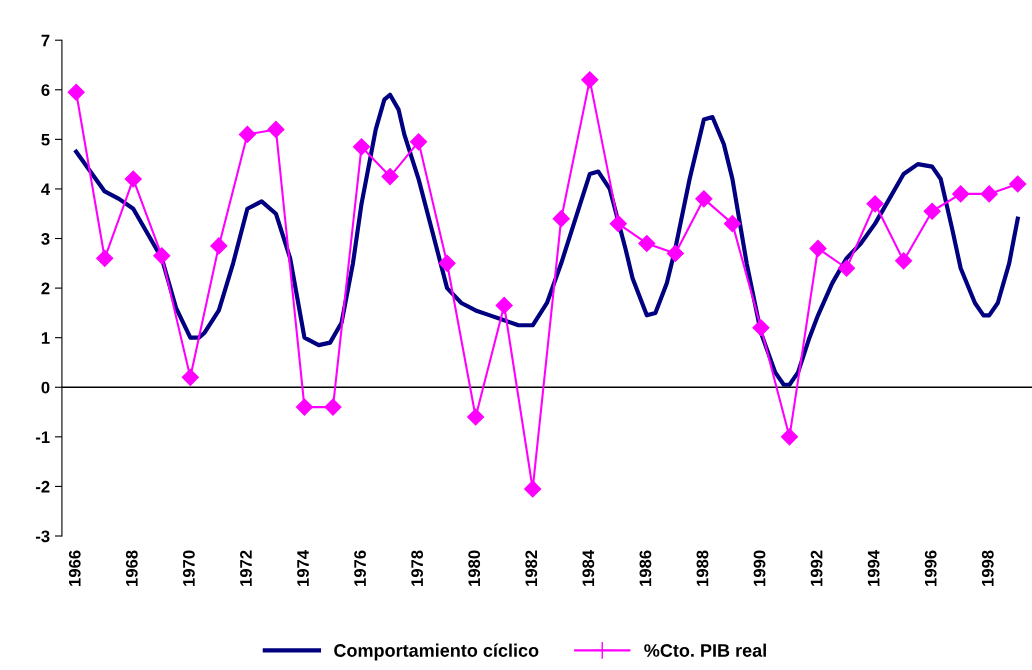 This screenshot has height=670, width=1032. What do you see at coordinates (45, 238) in the screenshot?
I see `y-tick-label: 3` at bounding box center [45, 238].